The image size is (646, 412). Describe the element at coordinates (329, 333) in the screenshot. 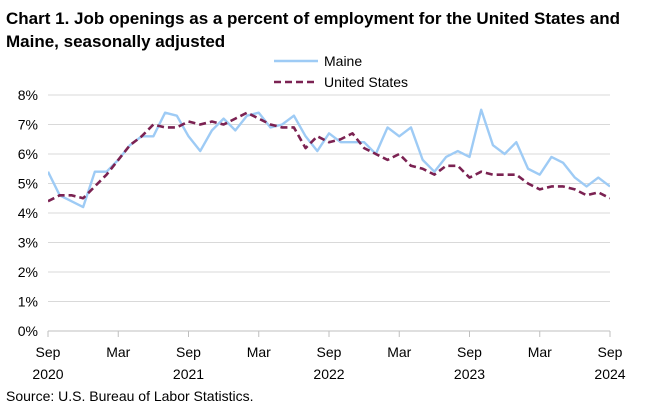

I see `axes` at that location.